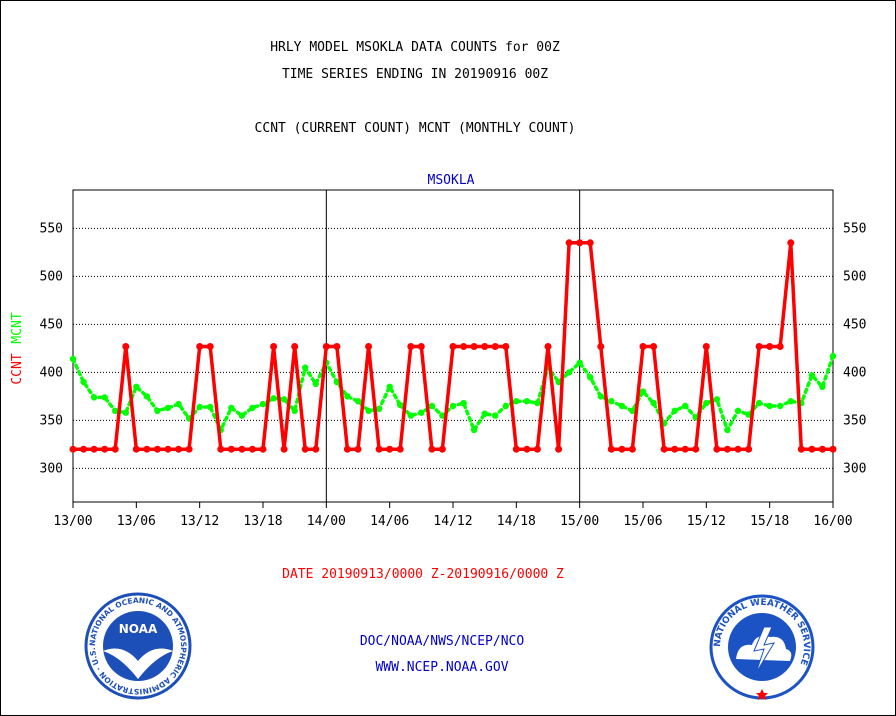 This screenshot has height=716, width=896. Describe the element at coordinates (17, 368) in the screenshot. I see `y-axis-label-ccnt: CCNT` at that location.